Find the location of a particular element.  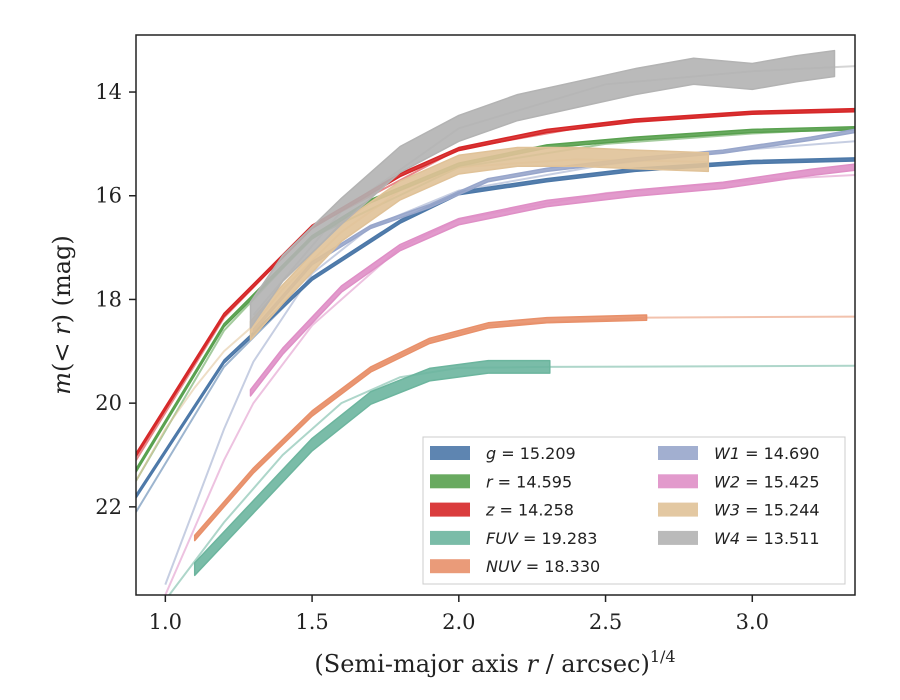

legend-item-r: r = 14.595 is located at coordinates (501, 481).